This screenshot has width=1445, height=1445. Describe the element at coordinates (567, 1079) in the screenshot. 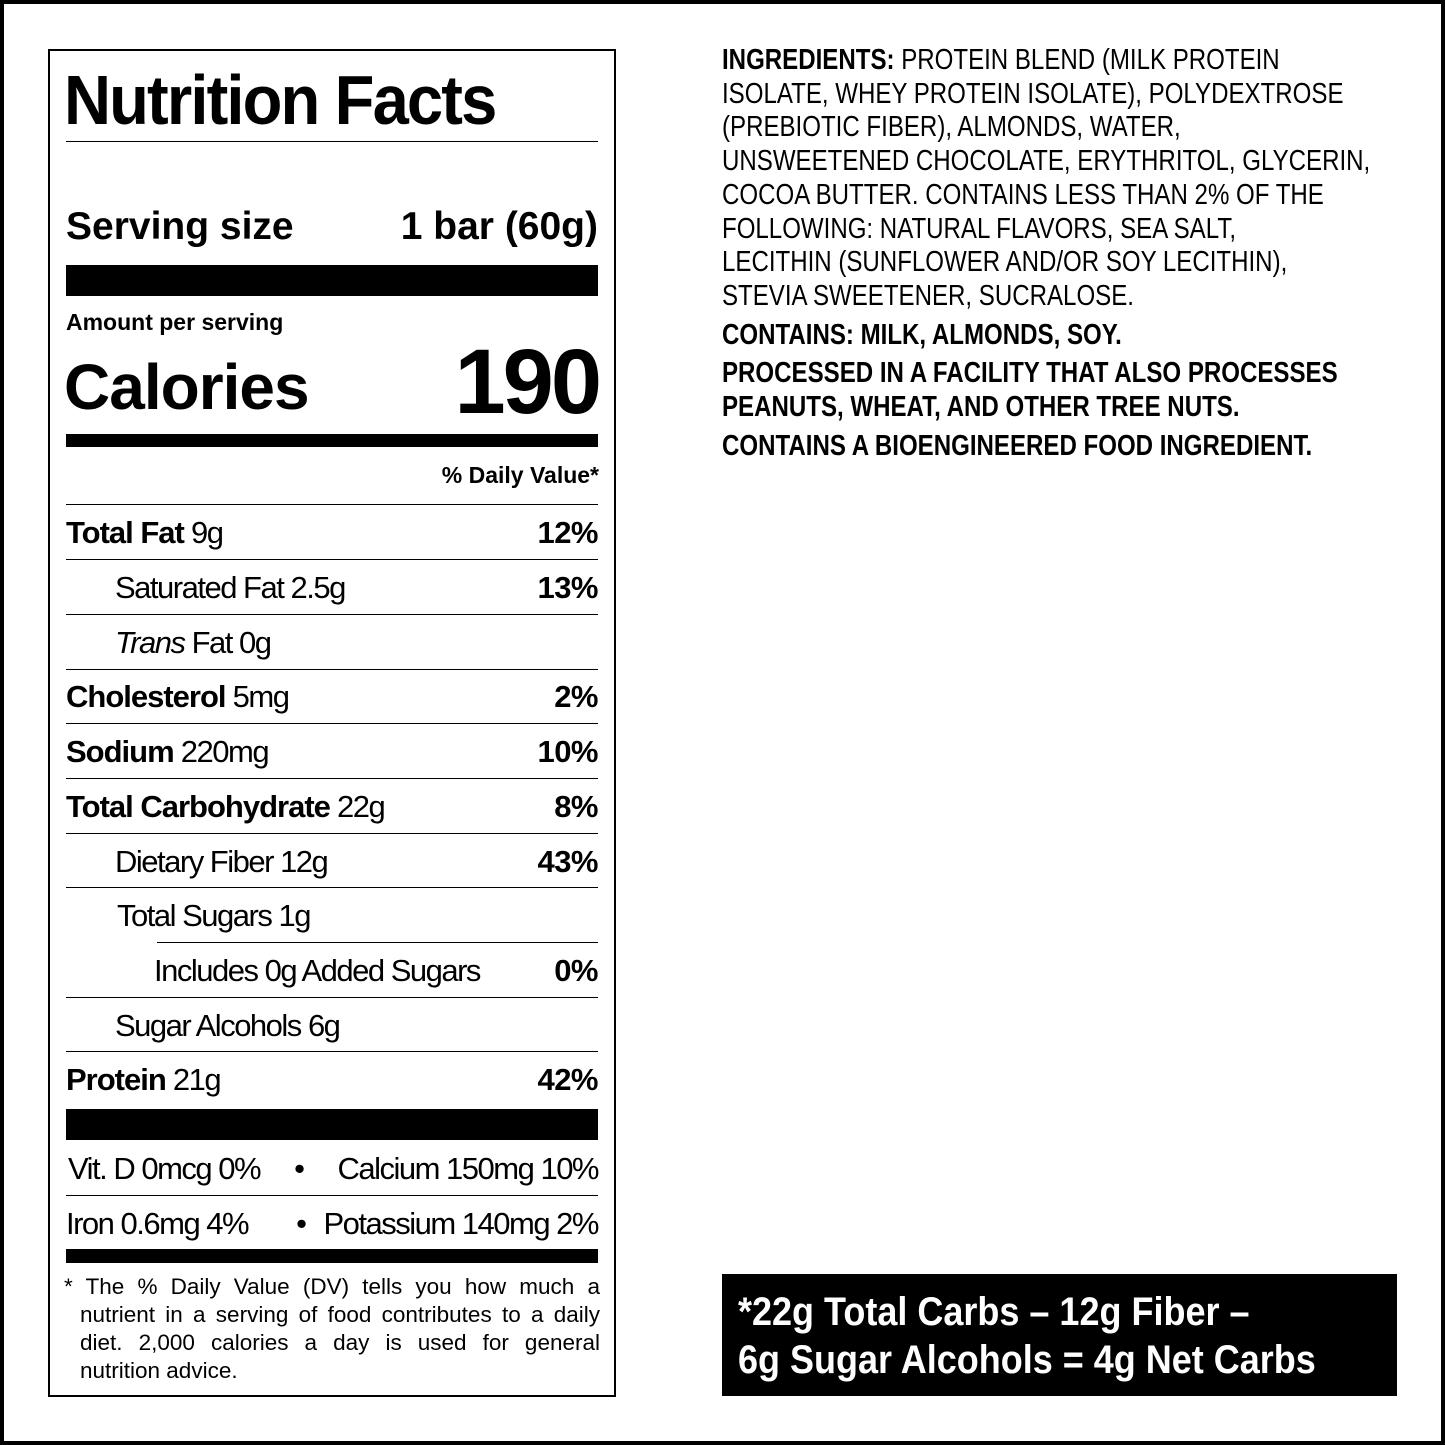

I see `nutrient-dv: 42%` at that location.